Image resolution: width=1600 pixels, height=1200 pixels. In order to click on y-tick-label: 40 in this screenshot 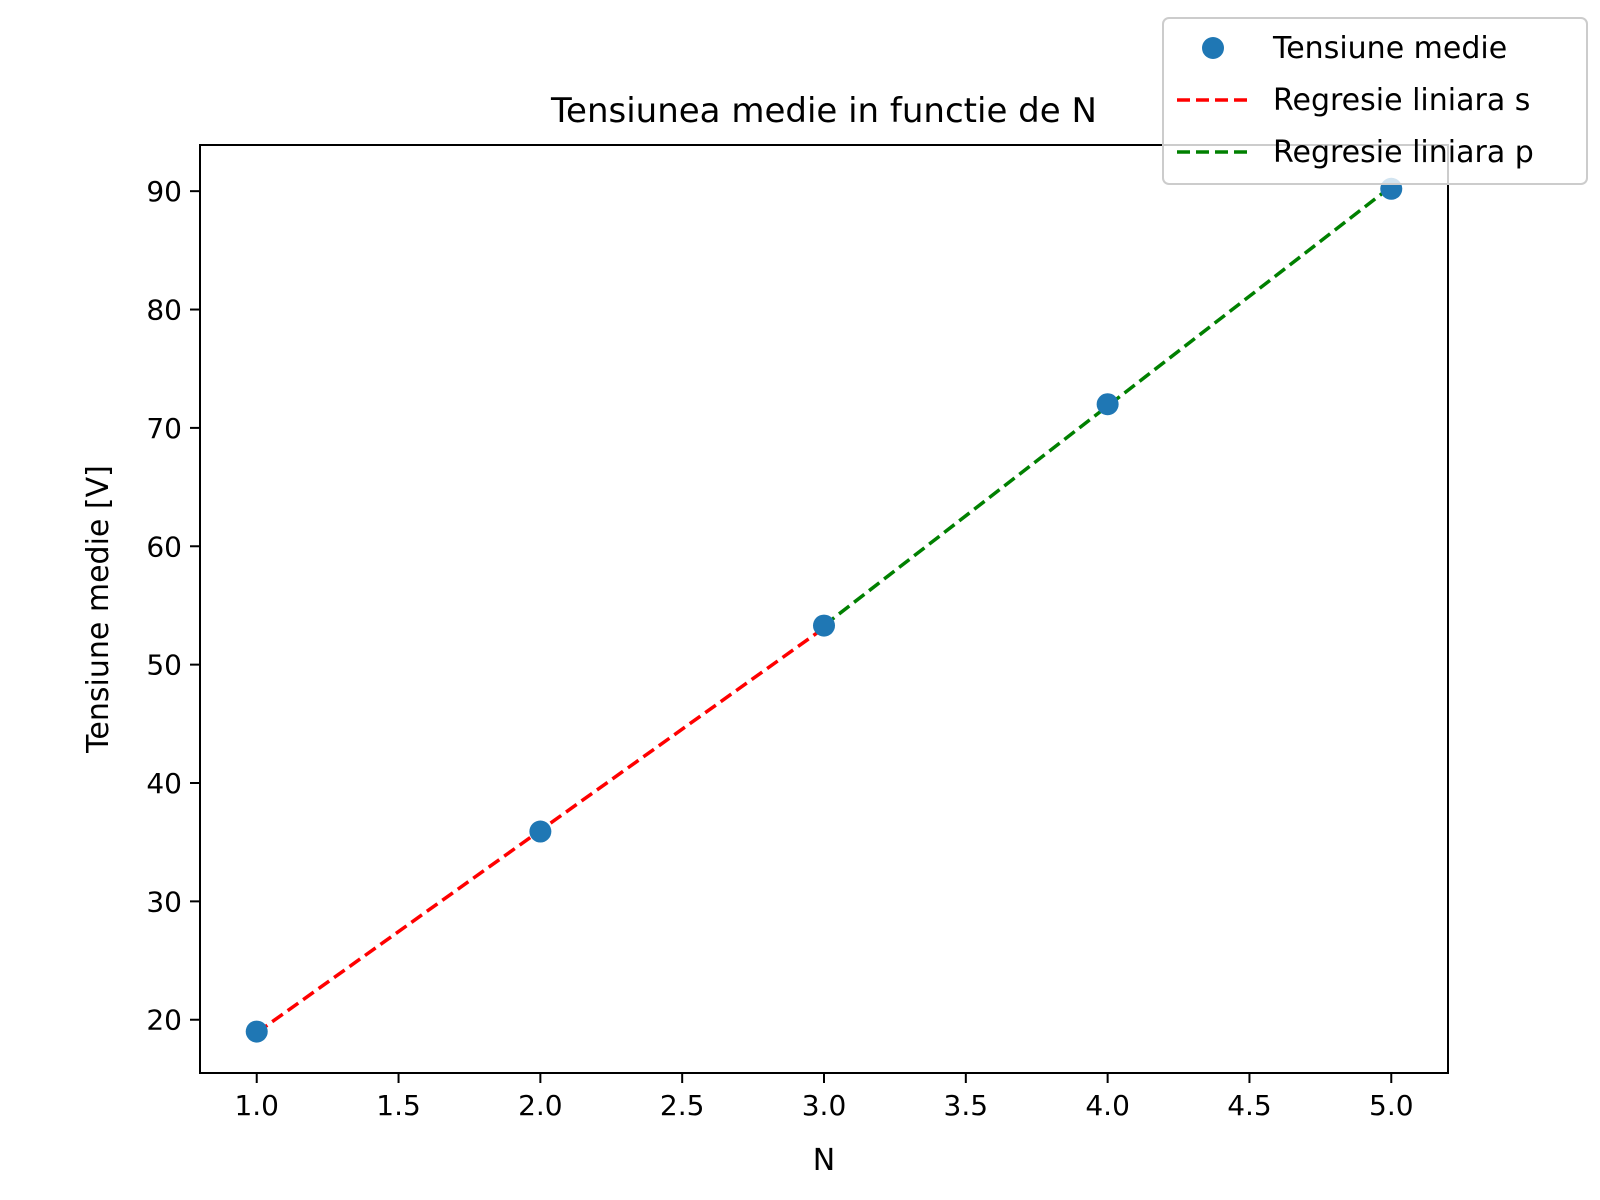, I will do `click(164, 783)`.